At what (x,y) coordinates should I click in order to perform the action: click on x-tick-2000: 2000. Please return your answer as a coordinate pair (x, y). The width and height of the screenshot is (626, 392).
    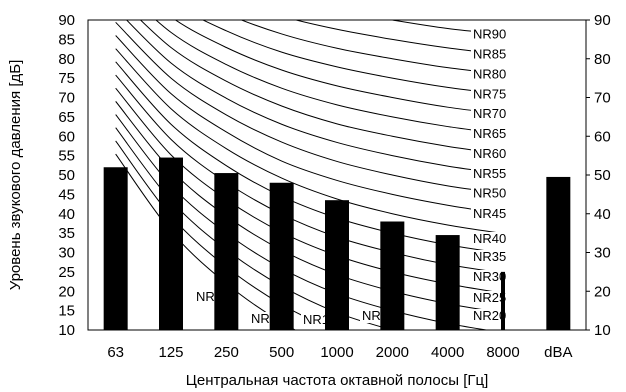
    Looking at the image, I should click on (392, 352).